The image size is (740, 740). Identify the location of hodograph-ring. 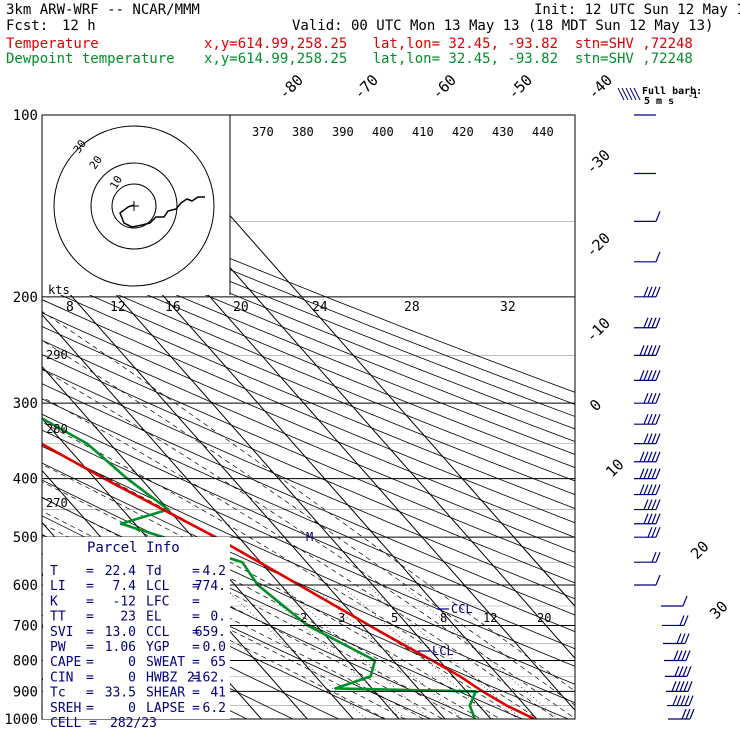
(134, 206).